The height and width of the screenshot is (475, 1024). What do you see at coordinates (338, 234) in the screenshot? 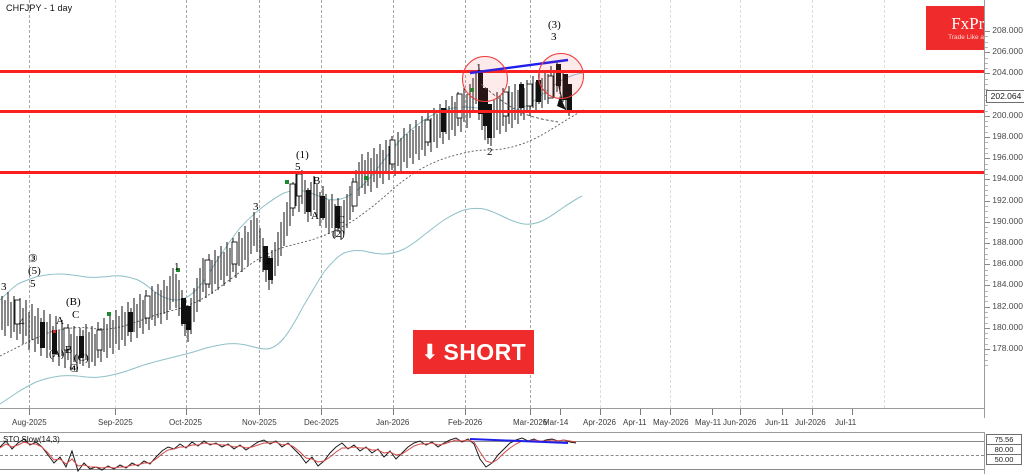
I see `wave-label: (2)` at bounding box center [338, 234].